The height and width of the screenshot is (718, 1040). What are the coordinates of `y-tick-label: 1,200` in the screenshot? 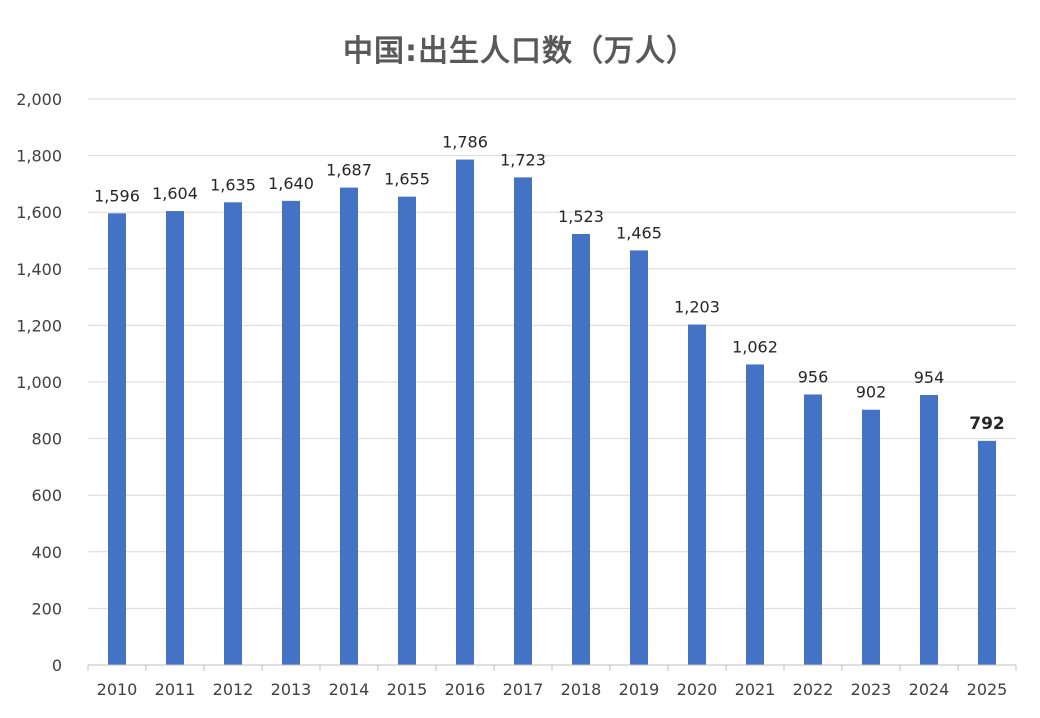 It's located at (39, 325).